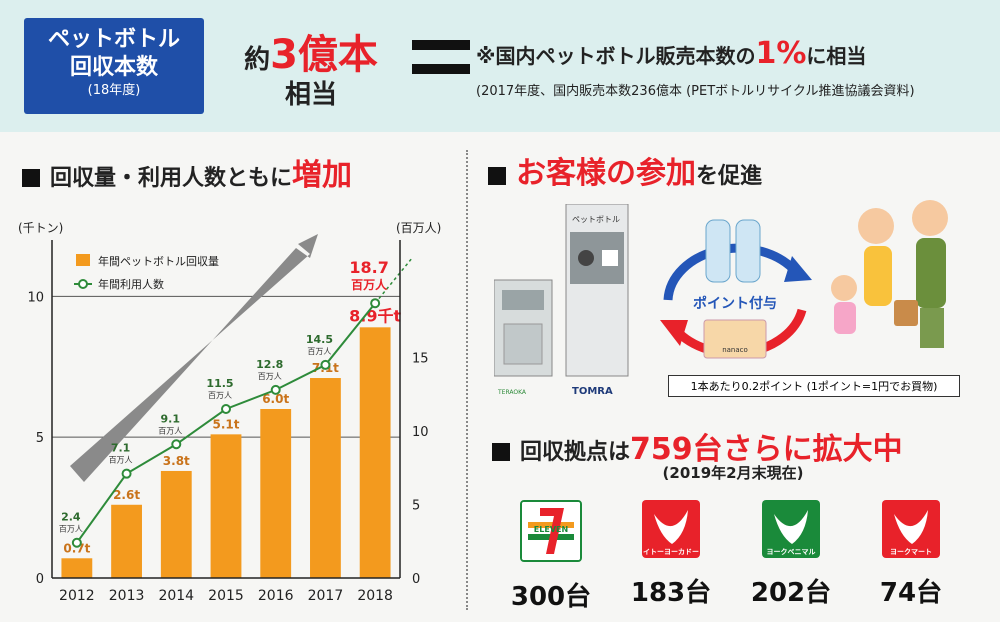 This screenshot has height=622, width=1000. I want to click on point-label: ポイント付与, so click(735, 303).